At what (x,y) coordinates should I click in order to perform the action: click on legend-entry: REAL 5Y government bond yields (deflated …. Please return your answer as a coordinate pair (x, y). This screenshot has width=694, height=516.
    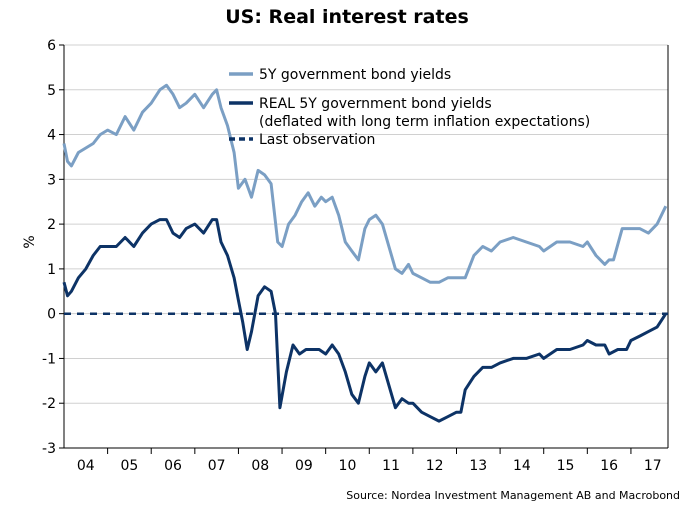
    Looking at the image, I should click on (424, 113).